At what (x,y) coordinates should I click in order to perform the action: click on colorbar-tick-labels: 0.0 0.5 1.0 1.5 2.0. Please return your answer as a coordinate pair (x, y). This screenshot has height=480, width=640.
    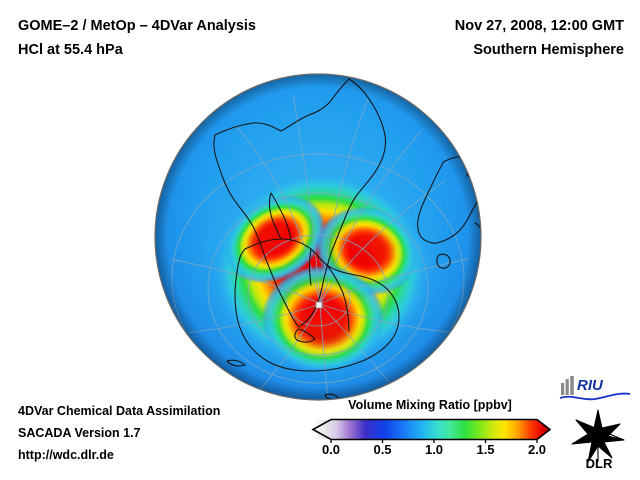
    Looking at the image, I should click on (430, 452).